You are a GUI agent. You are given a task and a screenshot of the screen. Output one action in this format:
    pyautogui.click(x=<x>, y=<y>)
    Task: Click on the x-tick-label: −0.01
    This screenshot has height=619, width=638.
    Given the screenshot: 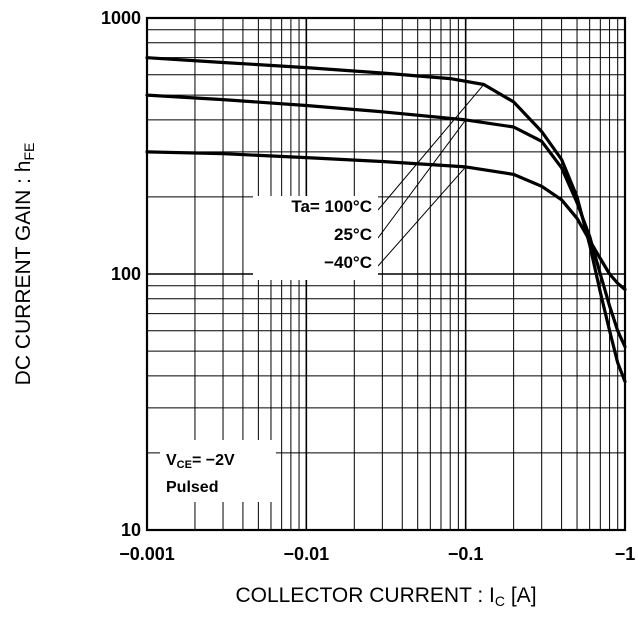 What is the action you would take?
    pyautogui.click(x=307, y=554)
    